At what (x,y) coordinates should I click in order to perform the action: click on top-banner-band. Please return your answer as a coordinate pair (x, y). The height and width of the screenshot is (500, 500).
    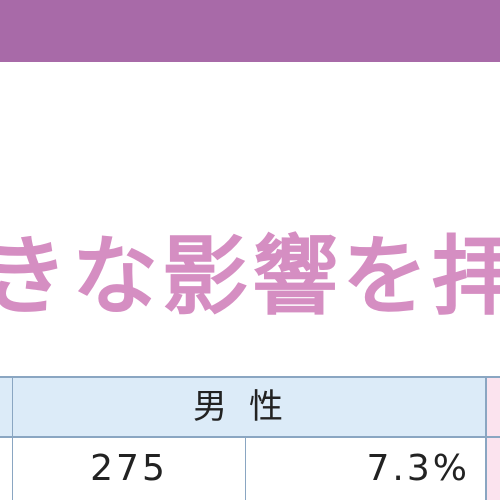
    Looking at the image, I should click on (250, 31).